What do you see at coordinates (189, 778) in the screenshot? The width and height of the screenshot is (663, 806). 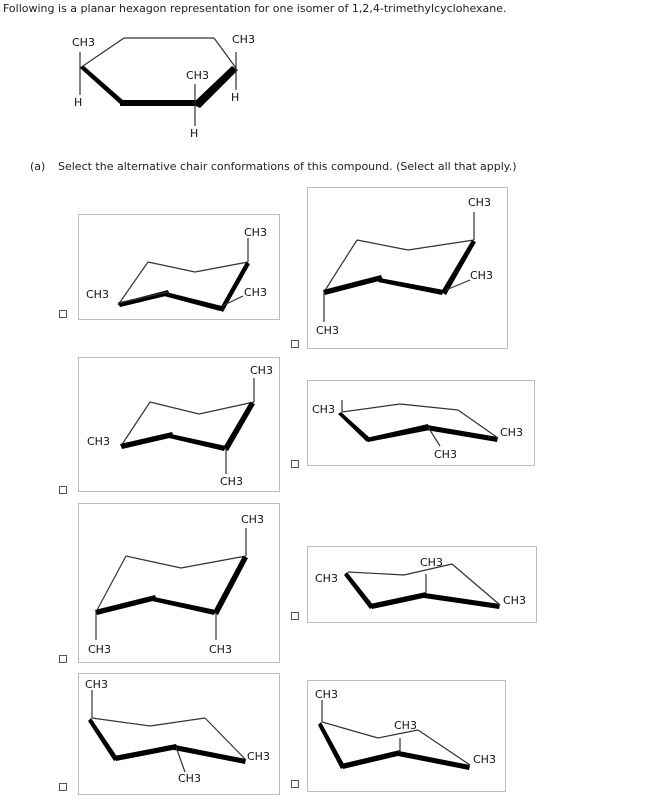 I see `option-g-label-3: CH3` at bounding box center [189, 778].